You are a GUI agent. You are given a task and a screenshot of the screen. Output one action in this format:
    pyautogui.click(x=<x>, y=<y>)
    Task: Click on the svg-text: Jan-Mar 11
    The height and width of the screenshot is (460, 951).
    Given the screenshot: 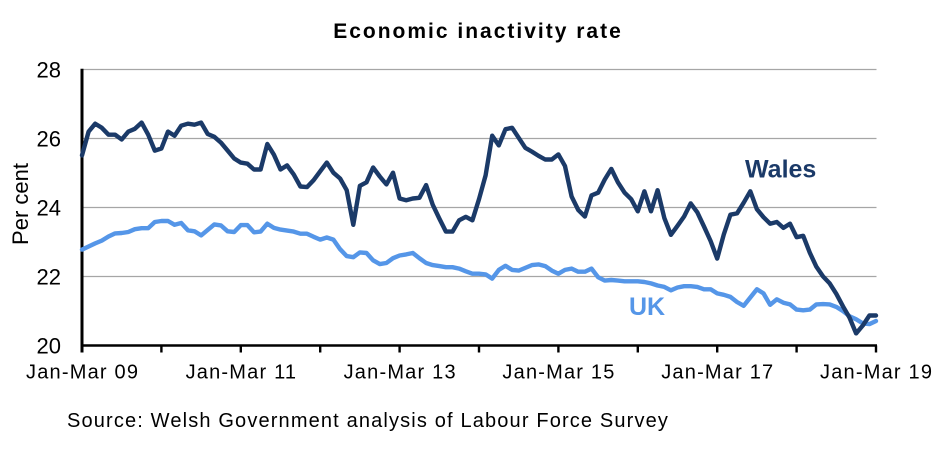 What is the action you would take?
    pyautogui.click(x=242, y=373)
    